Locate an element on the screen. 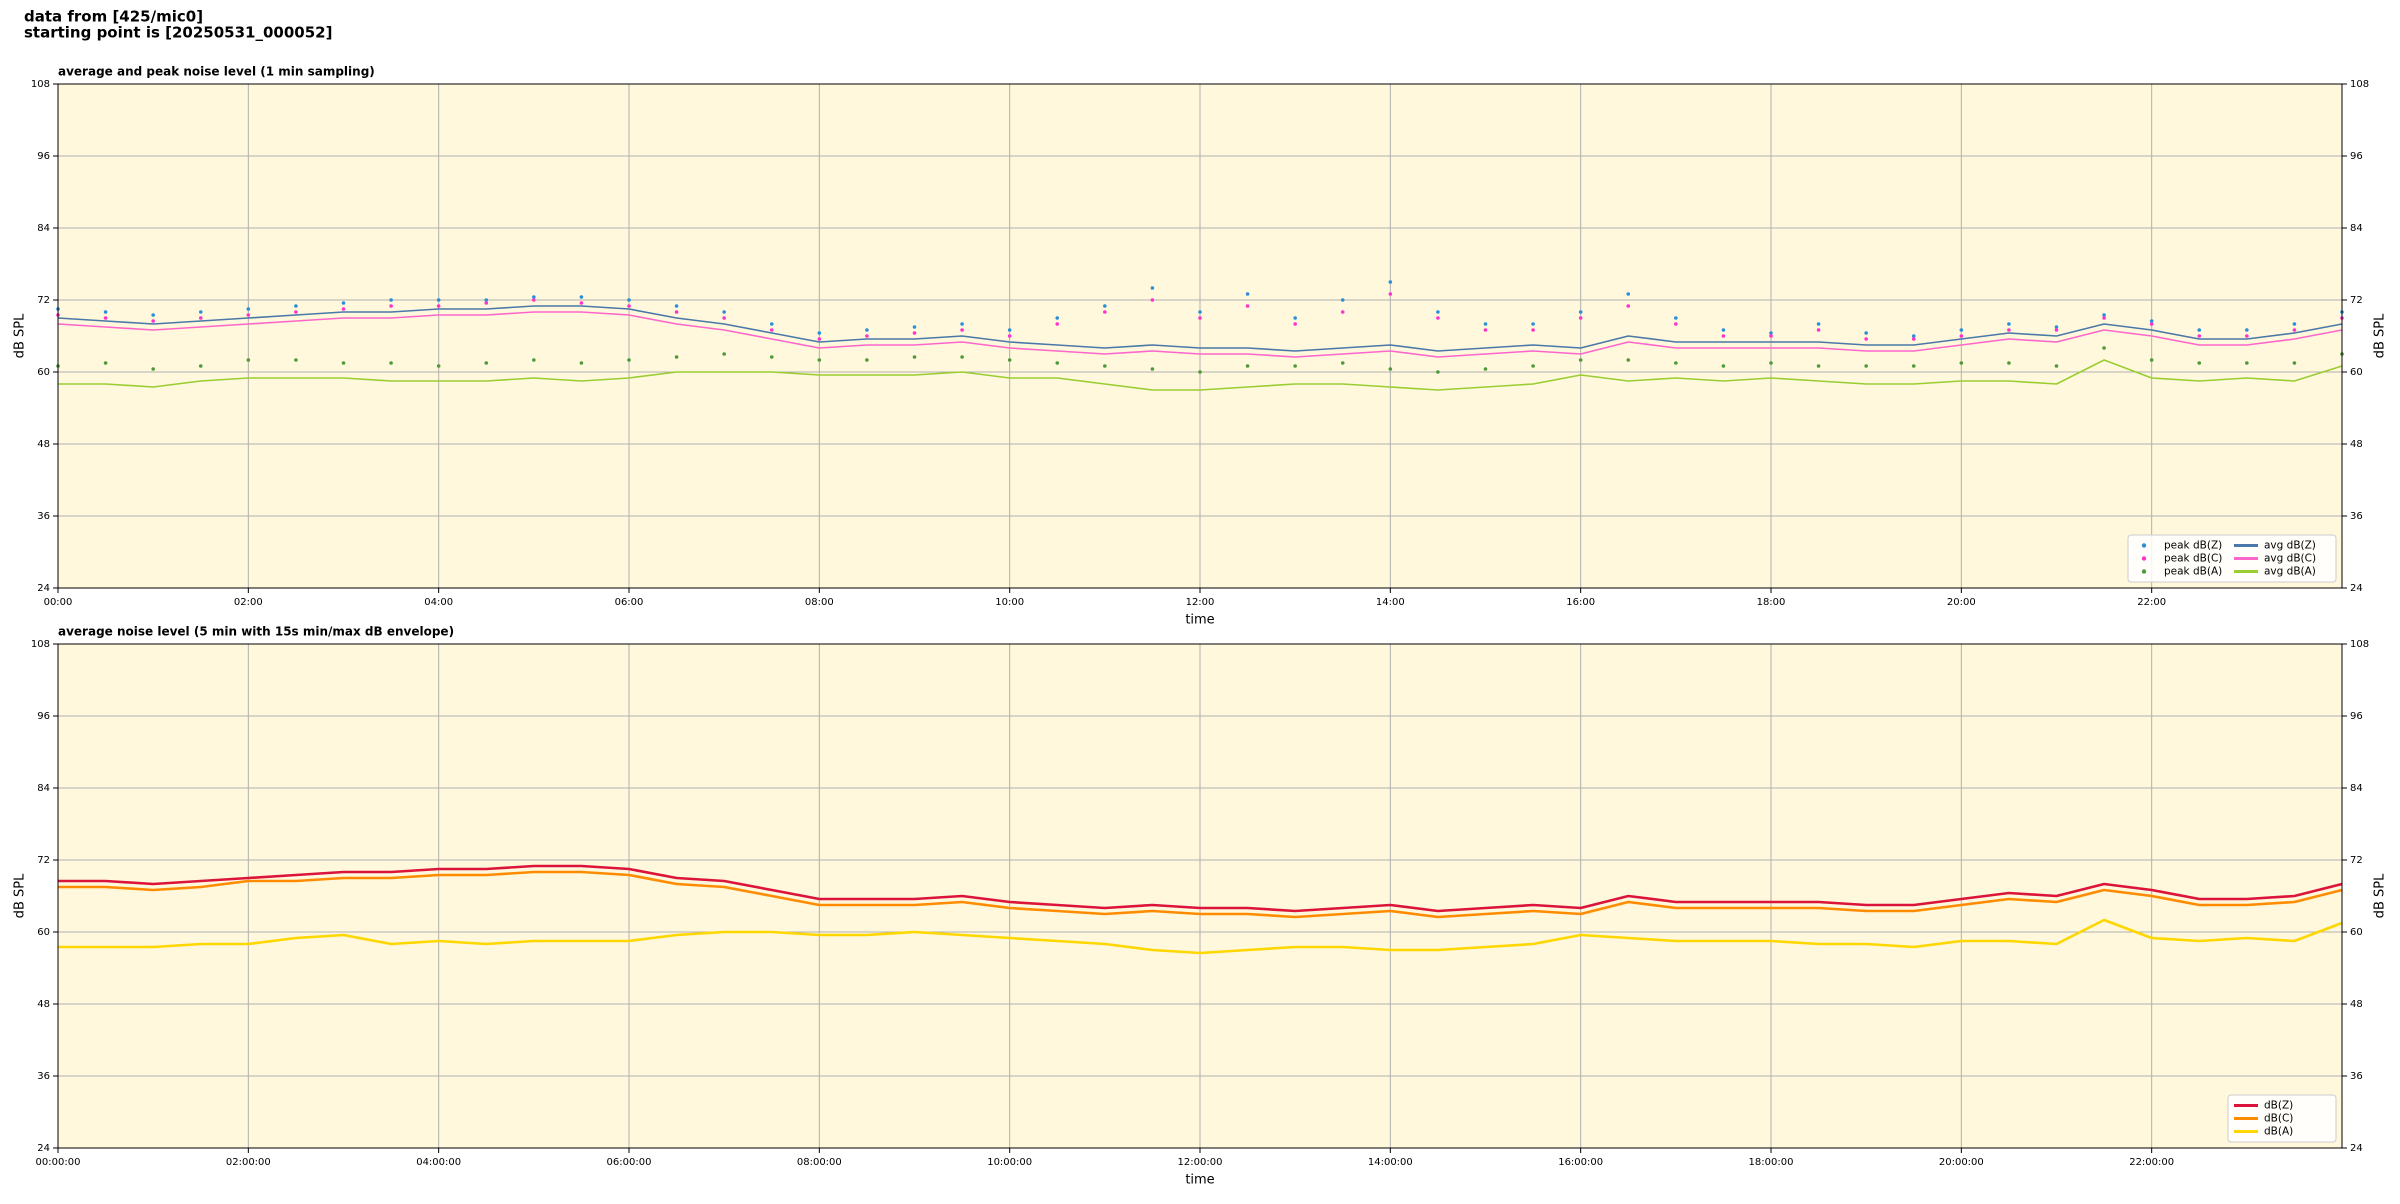 This screenshot has width=2400, height=1204. legend-label: avg dB(C) is located at coordinates (2290, 559).